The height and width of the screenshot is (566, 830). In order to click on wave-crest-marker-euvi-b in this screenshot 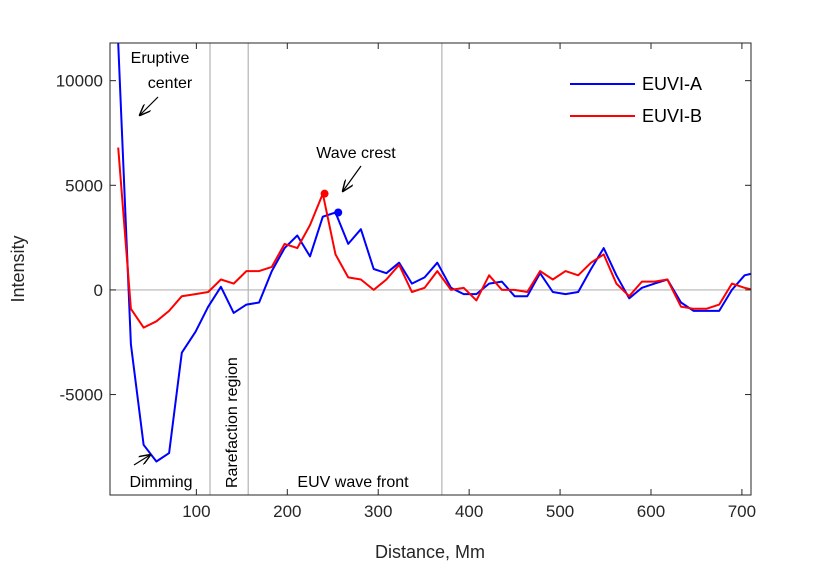, I will do `click(324, 193)`.